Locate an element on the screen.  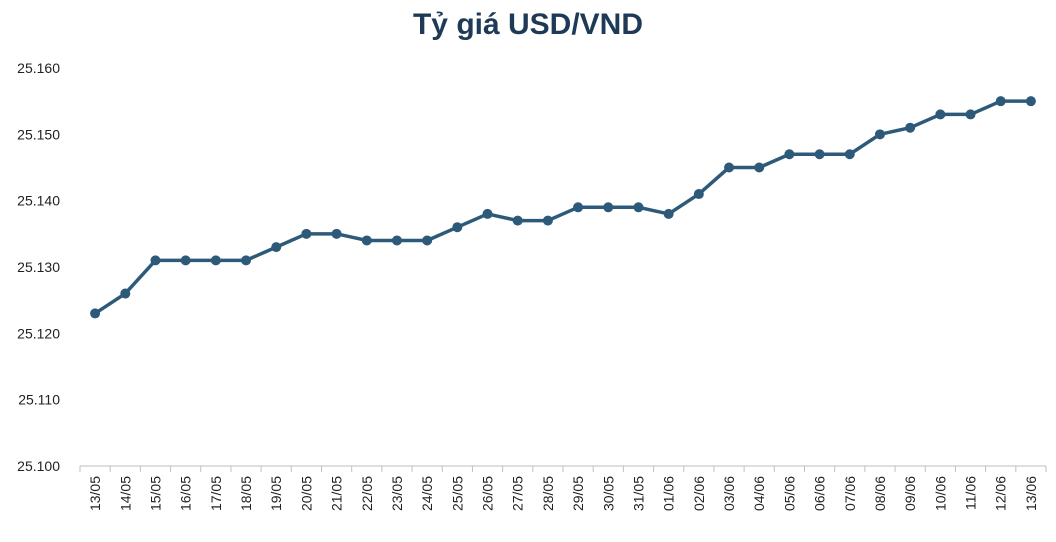
x-tick-label: 18/05 is located at coordinates (246, 493).